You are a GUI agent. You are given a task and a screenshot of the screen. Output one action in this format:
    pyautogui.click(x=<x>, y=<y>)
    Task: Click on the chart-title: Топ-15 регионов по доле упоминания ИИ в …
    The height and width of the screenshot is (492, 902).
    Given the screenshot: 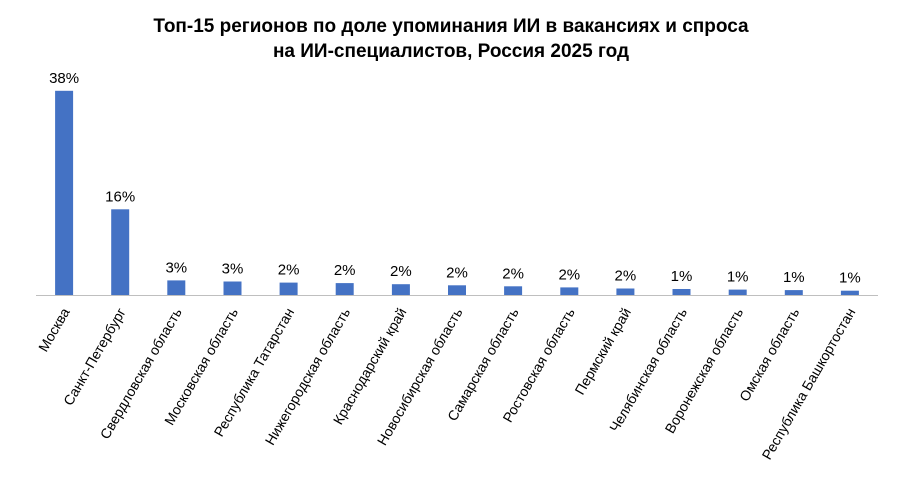 What is the action you would take?
    pyautogui.click(x=451, y=39)
    